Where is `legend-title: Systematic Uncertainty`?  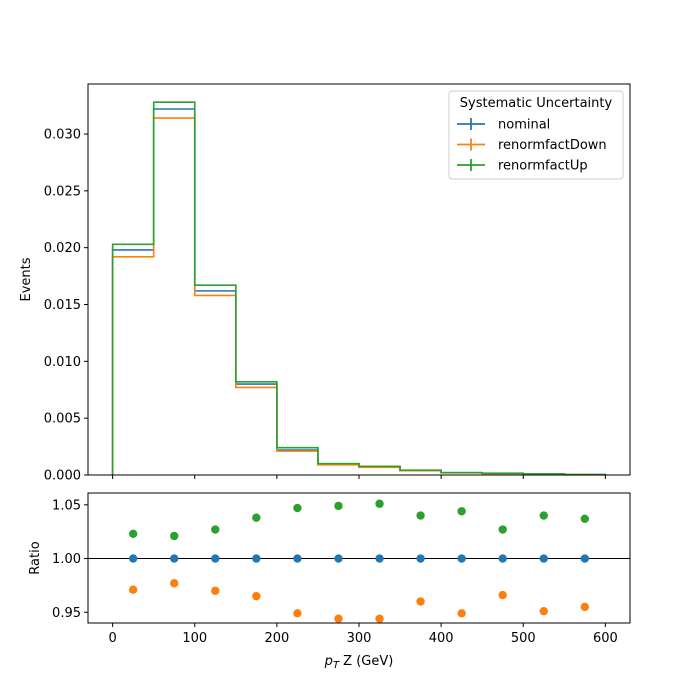 legend-title: Systematic Uncertainty is located at coordinates (536, 103).